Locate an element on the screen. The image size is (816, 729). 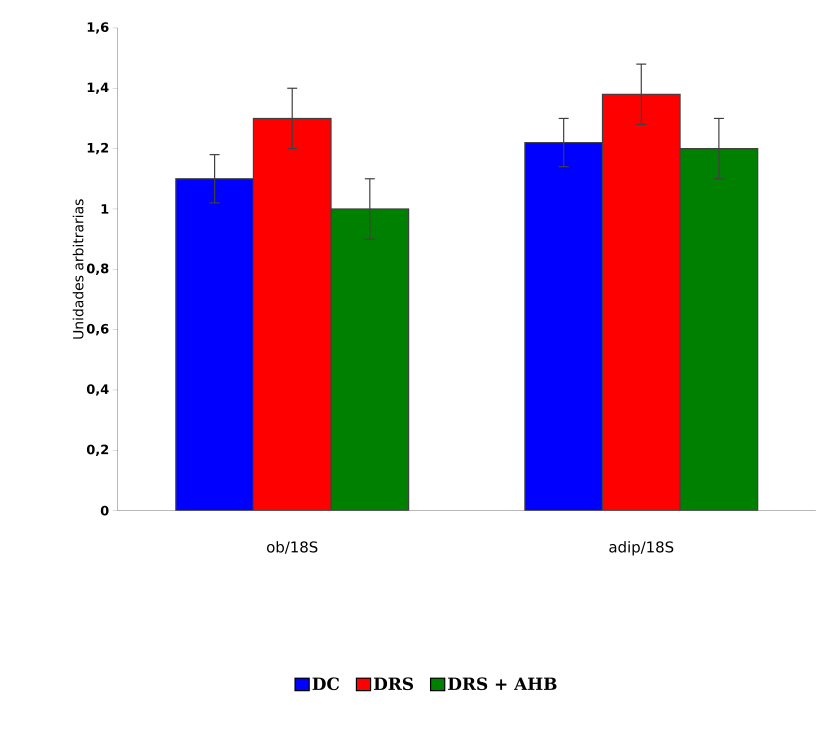
legend-label: DC is located at coordinates (326, 683).